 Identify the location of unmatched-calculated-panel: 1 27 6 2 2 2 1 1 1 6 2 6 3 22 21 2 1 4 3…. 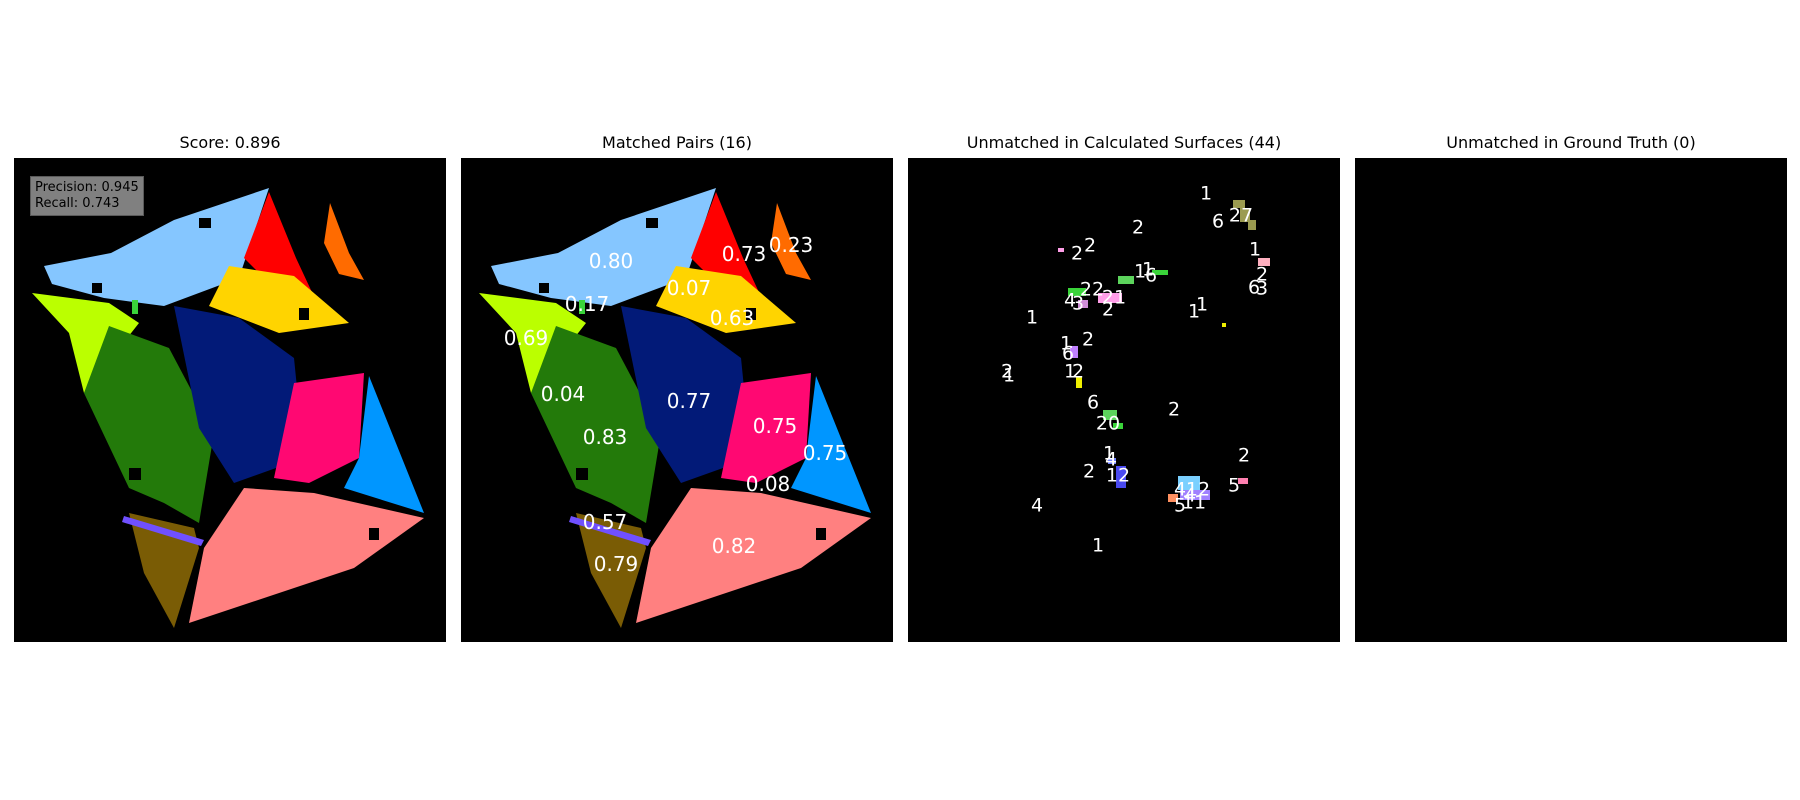
(1124, 400).